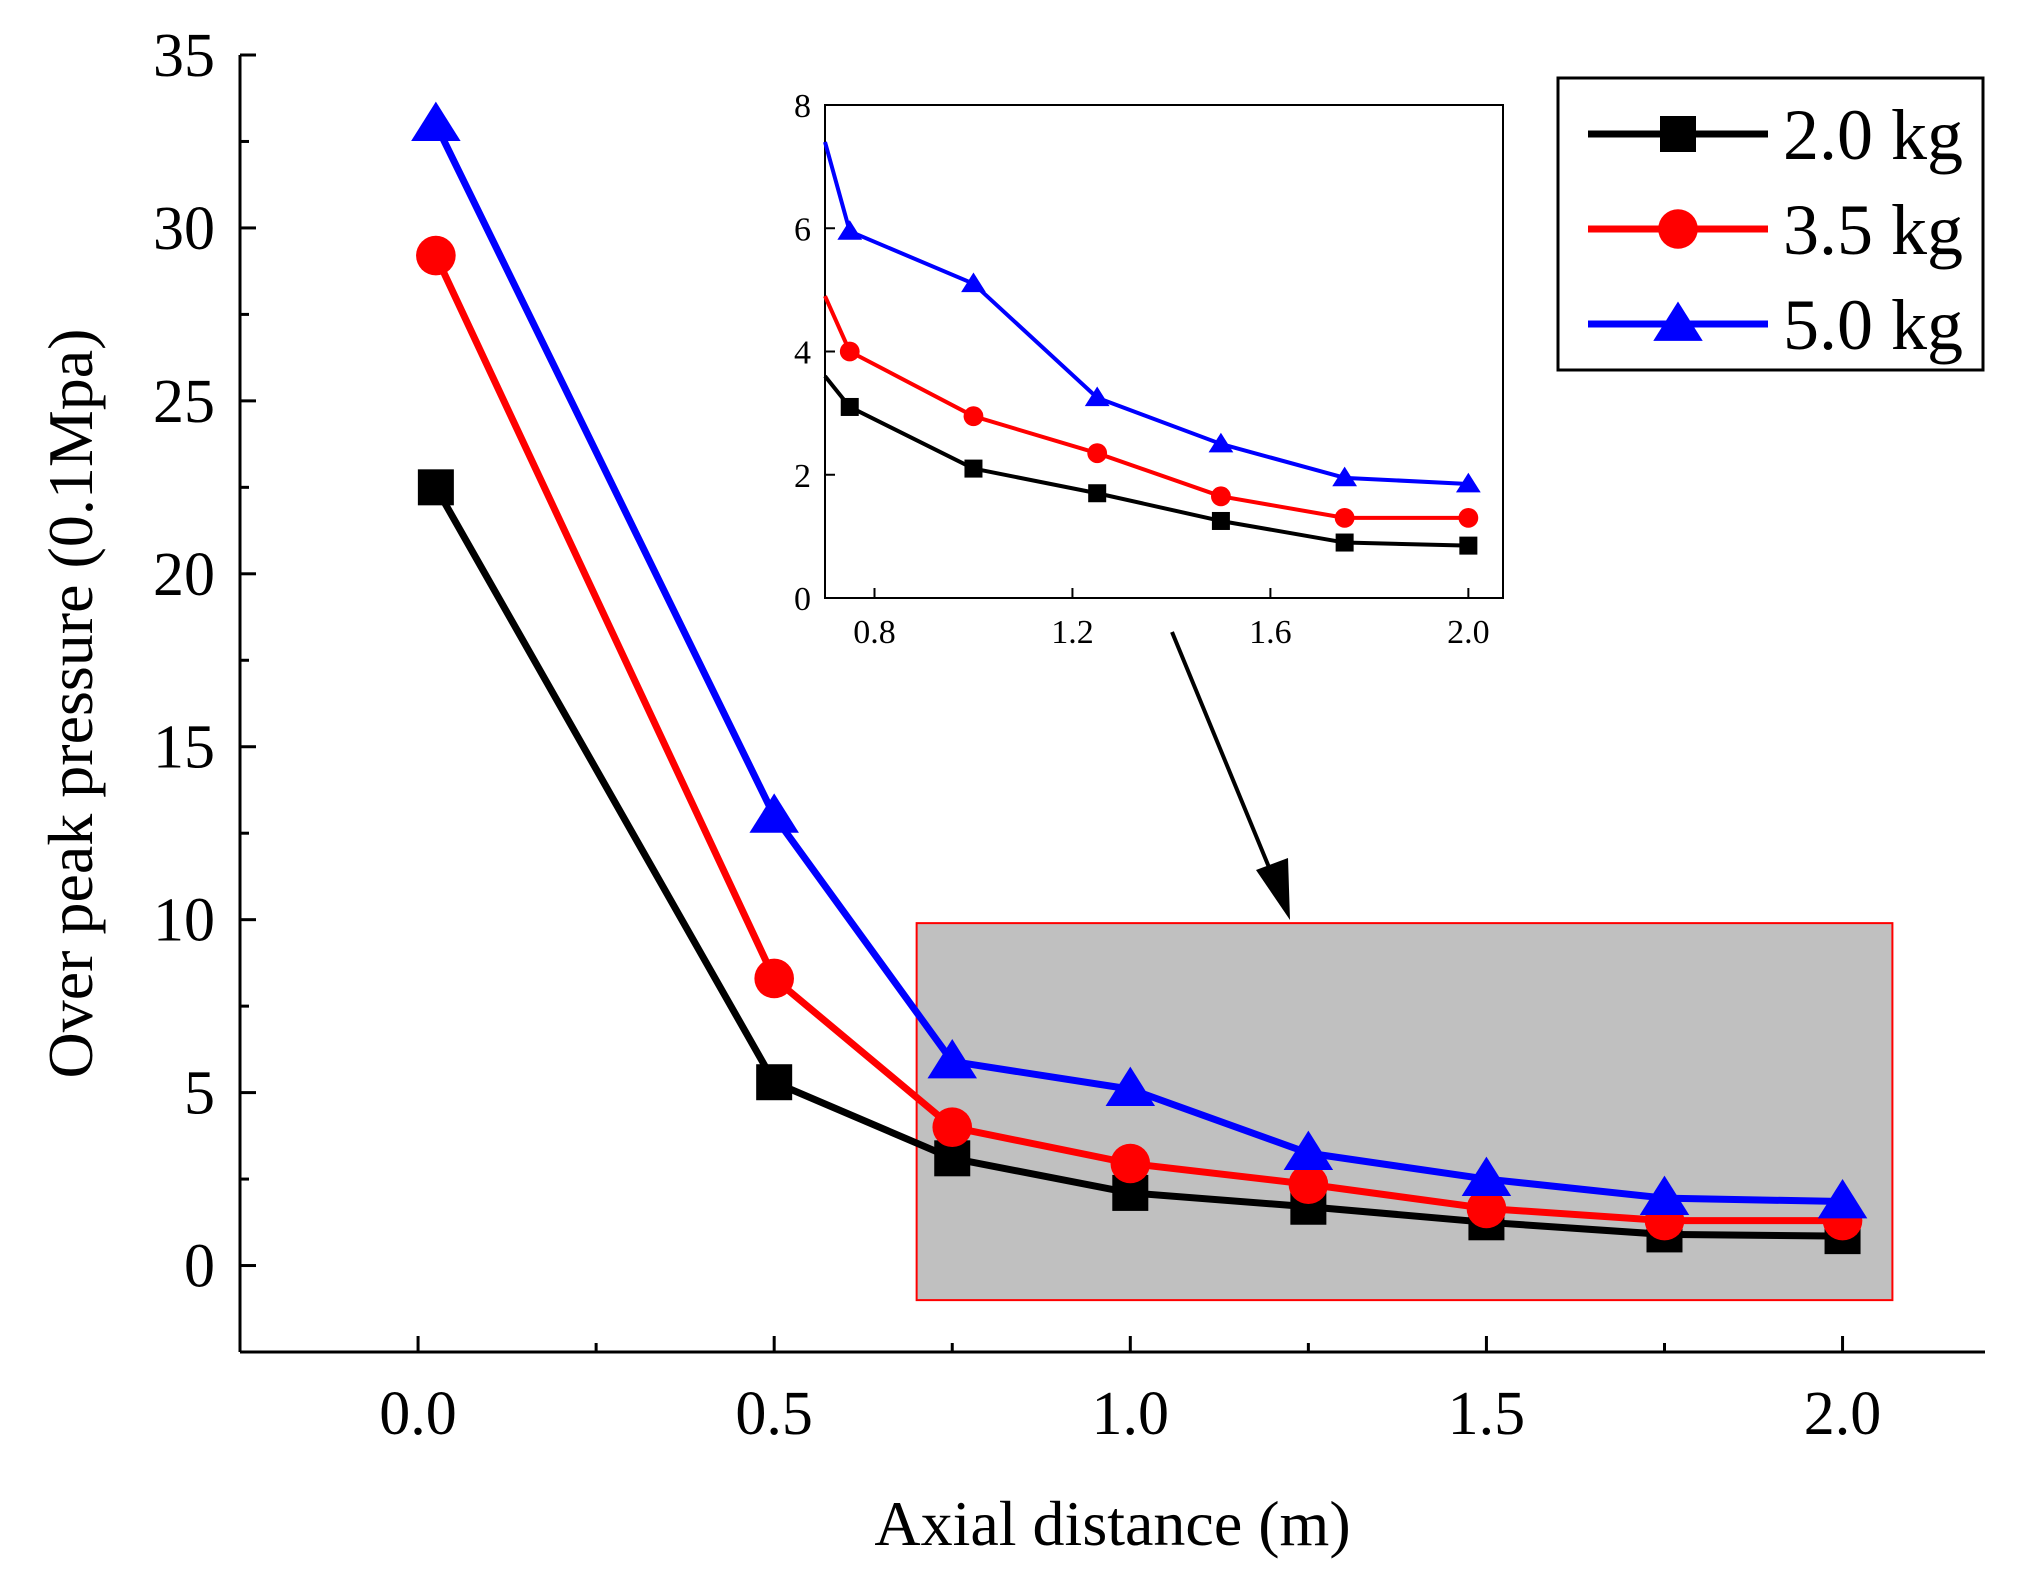  What do you see at coordinates (184, 402) in the screenshot?
I see `y-tick-label: 25` at bounding box center [184, 402].